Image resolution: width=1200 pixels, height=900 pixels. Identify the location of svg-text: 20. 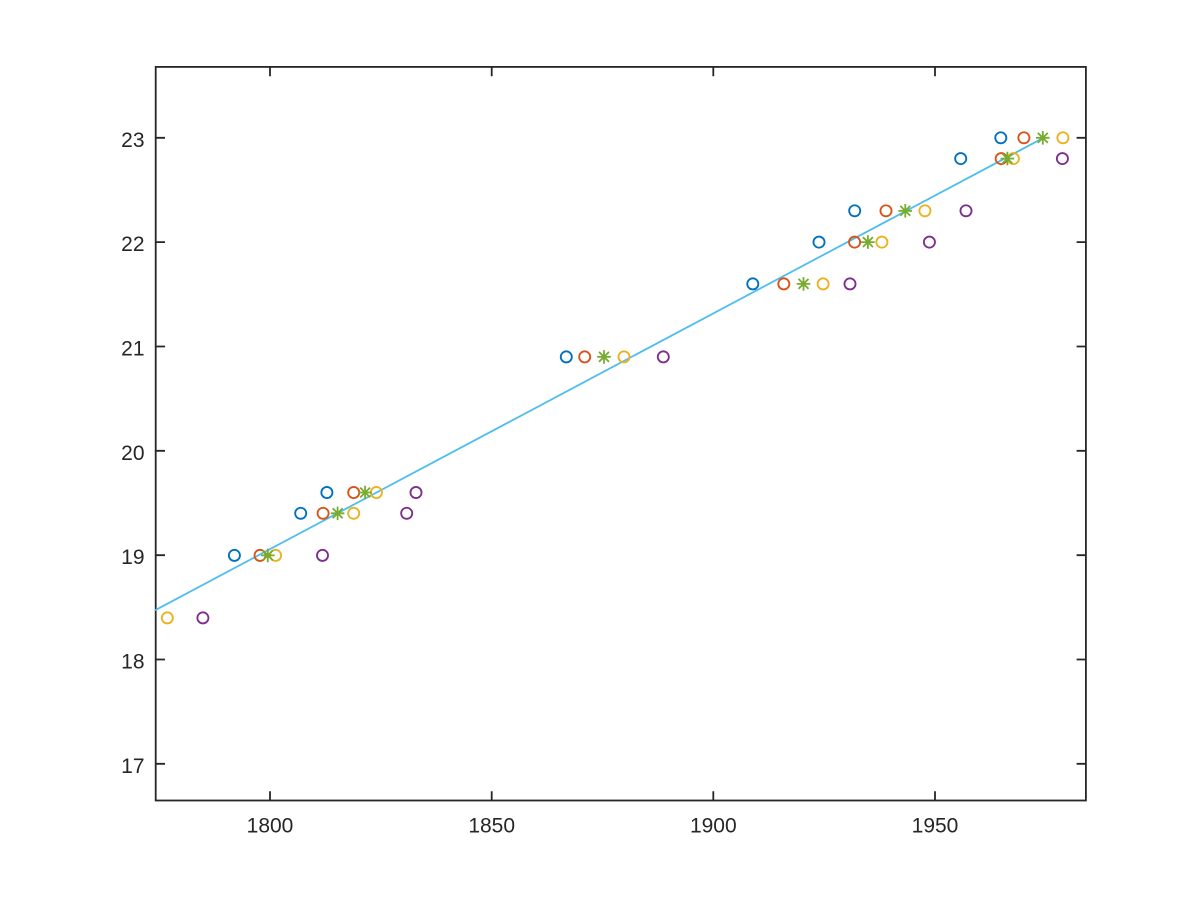
(132, 453).